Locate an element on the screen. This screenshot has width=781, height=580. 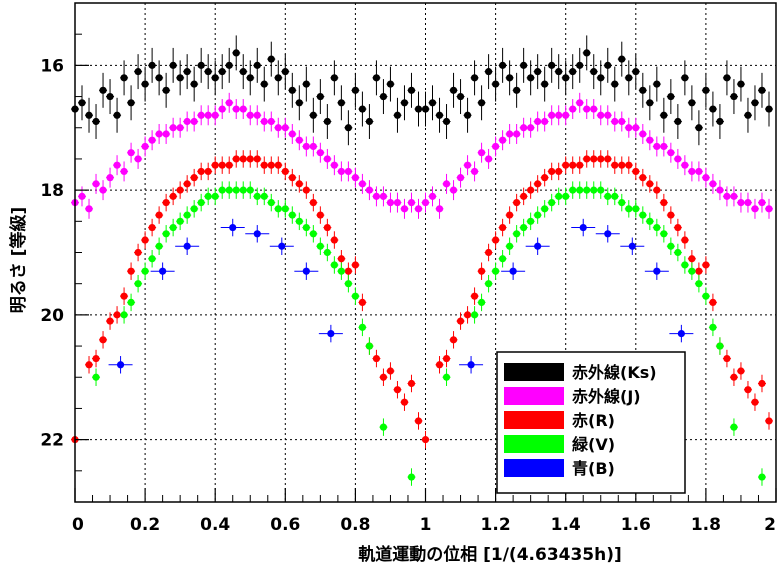
y-tick-label: 16 is located at coordinates (52, 66).